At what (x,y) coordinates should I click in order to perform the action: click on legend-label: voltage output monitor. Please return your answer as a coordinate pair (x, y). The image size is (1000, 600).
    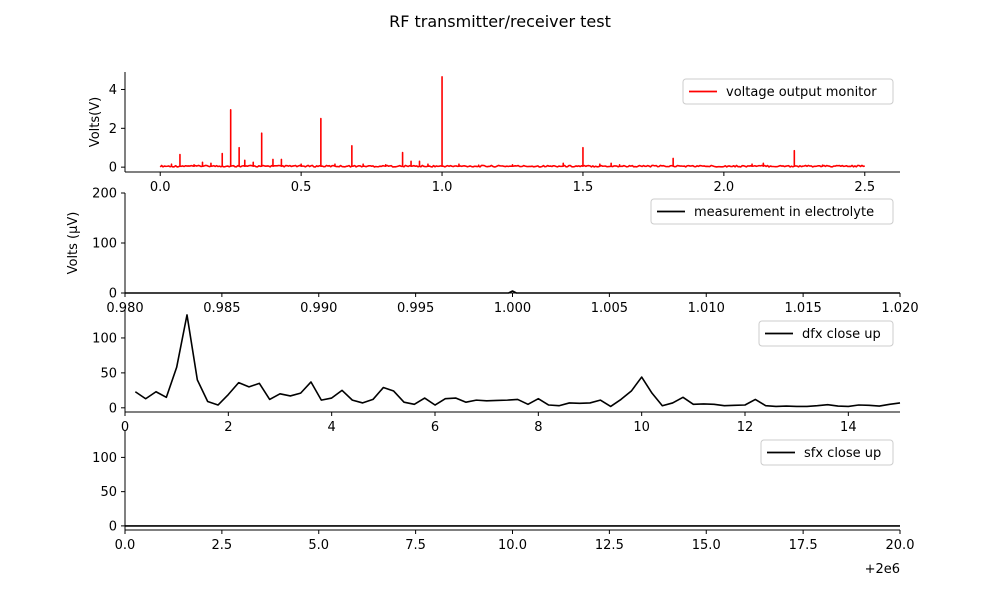
    Looking at the image, I should click on (801, 92).